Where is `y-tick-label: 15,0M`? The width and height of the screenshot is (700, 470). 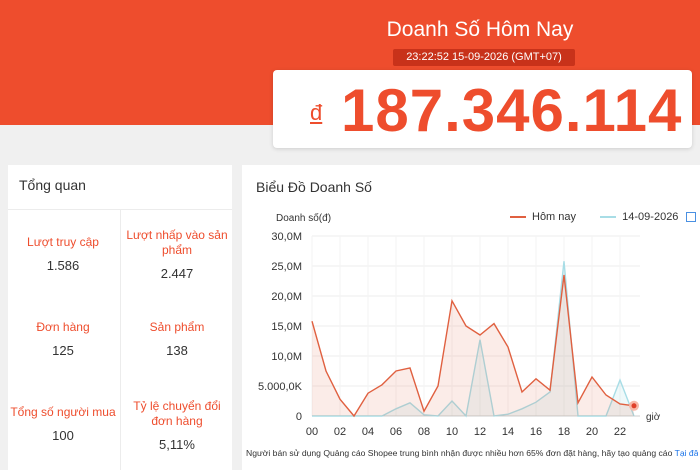 y-tick-label: 15,0M is located at coordinates (286, 327).